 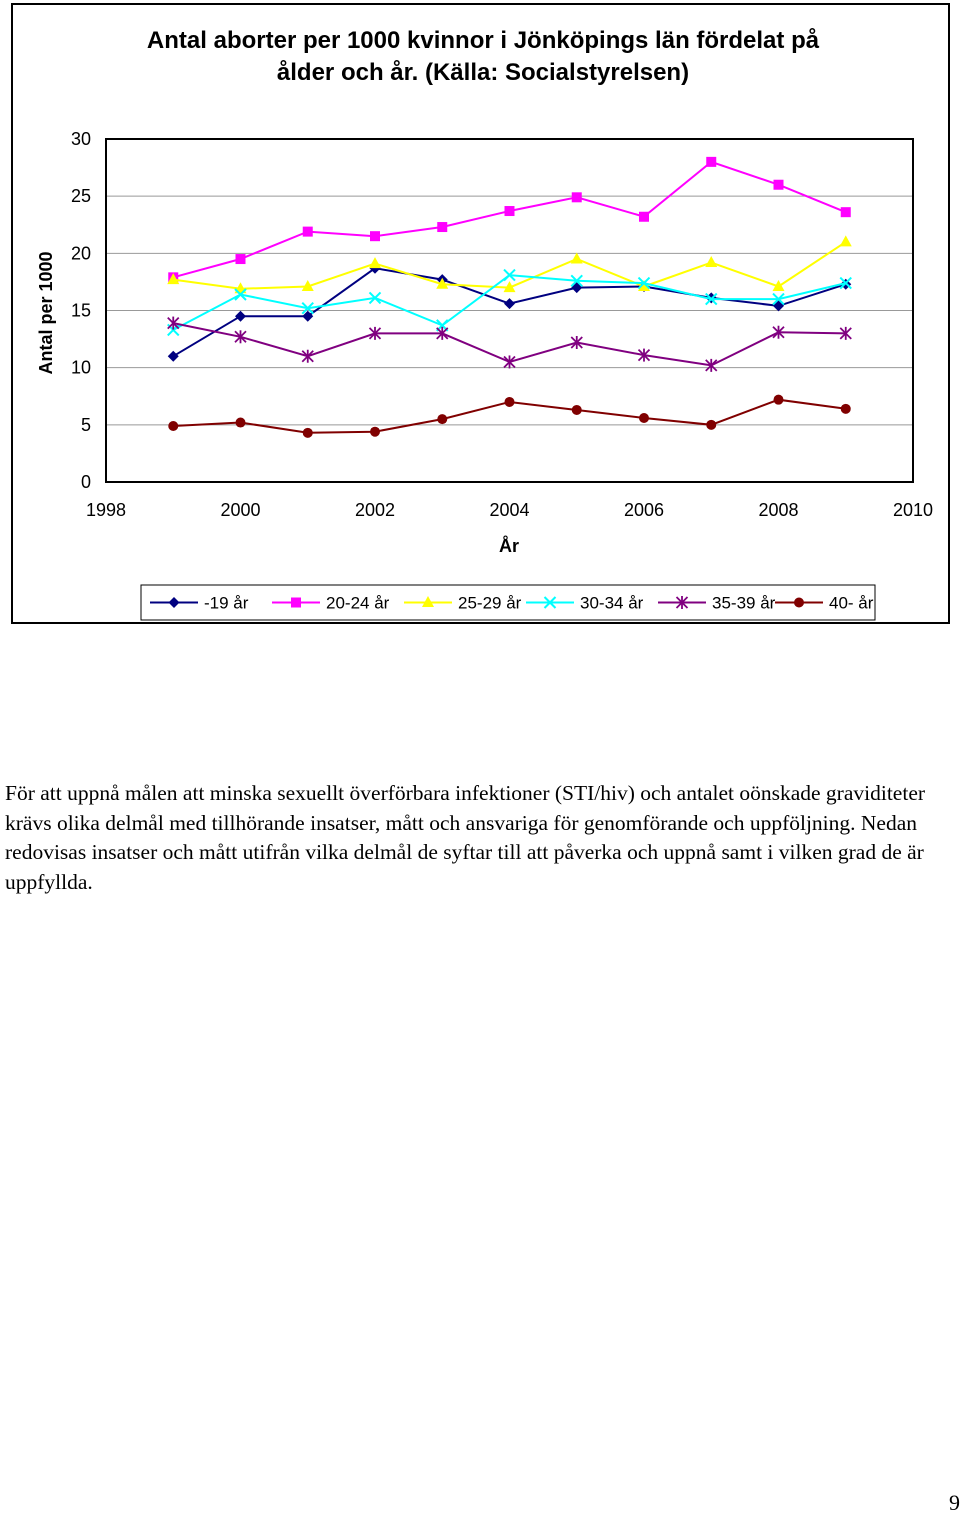 I want to click on legend-item: -19 år, so click(x=199, y=603).